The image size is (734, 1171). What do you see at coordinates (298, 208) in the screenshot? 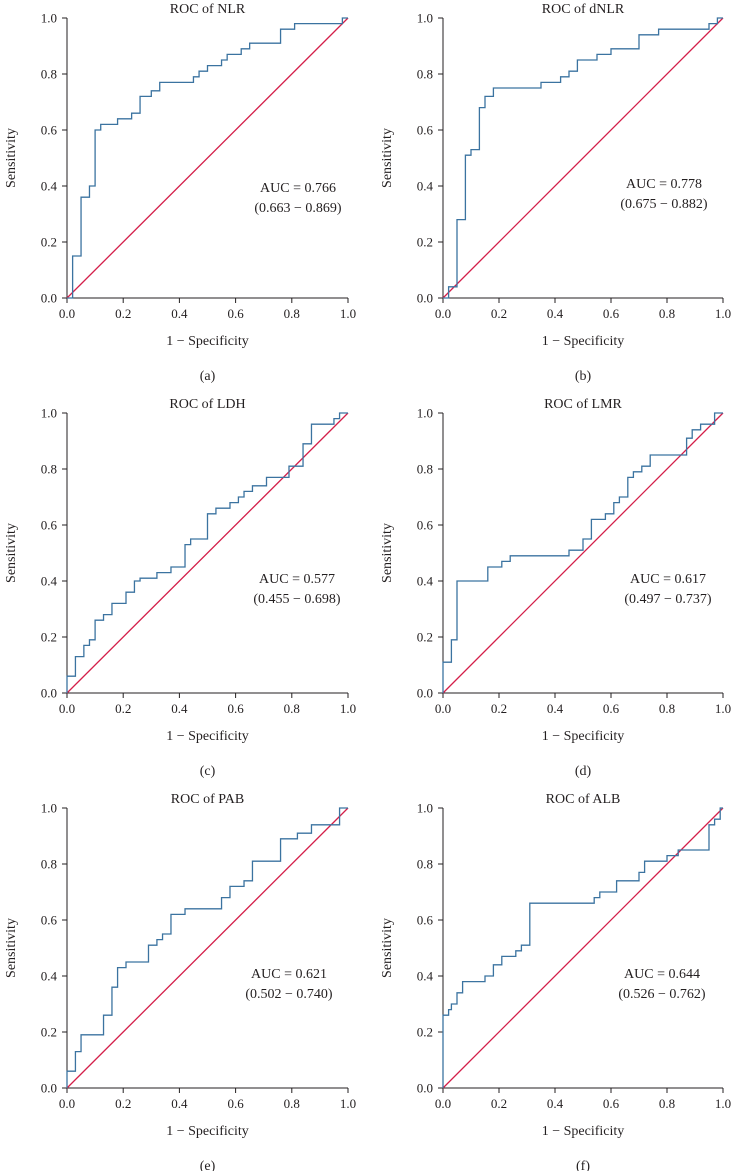
I see `auc-ci-label: (0.663 − 0.869)` at bounding box center [298, 208].